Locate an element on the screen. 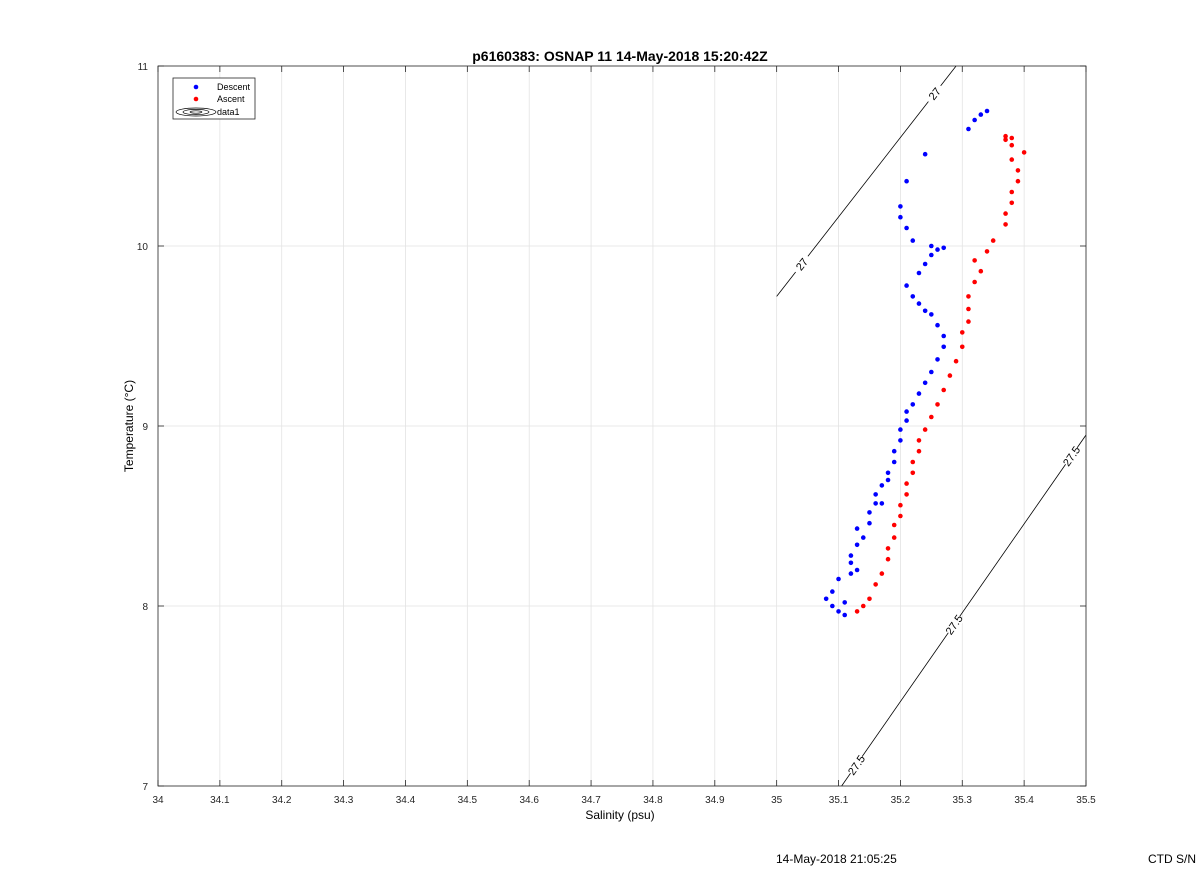 This screenshot has height=885, width=1200. x-tick-label: 34 is located at coordinates (158, 800).